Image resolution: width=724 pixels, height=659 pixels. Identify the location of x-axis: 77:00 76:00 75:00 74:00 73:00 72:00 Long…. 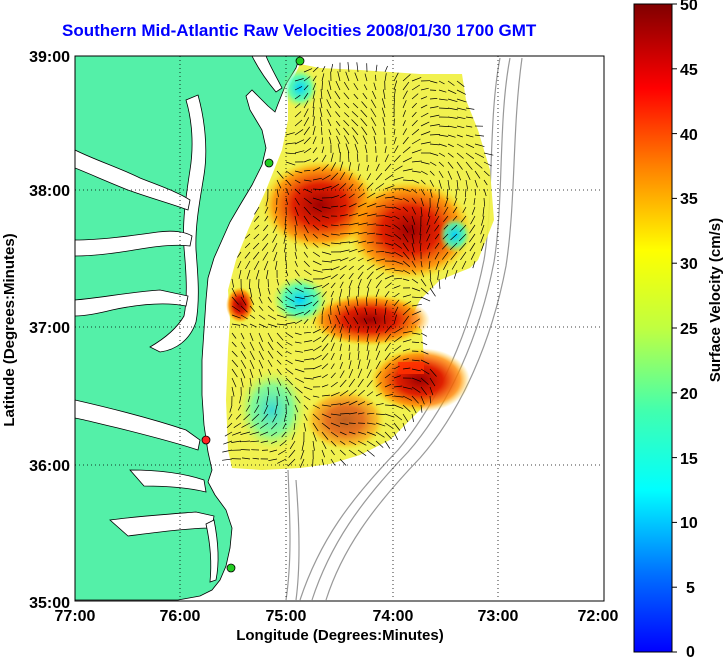
(337, 626).